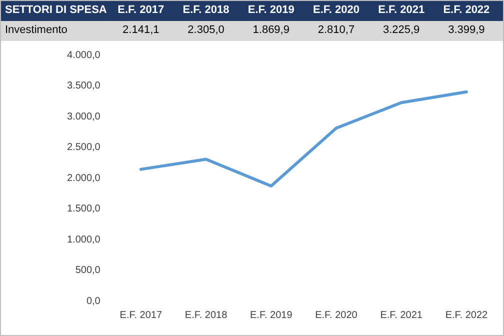 This screenshot has width=504, height=336. I want to click on x-tick-label: E.F. 2021, so click(401, 10).